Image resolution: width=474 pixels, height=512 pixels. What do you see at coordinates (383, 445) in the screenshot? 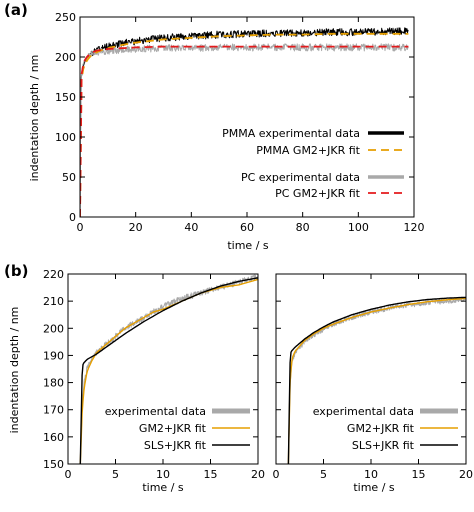
I see `panel-b-right-legend-label-sls-jkr-fit: SLS+JKR fit` at bounding box center [383, 445].